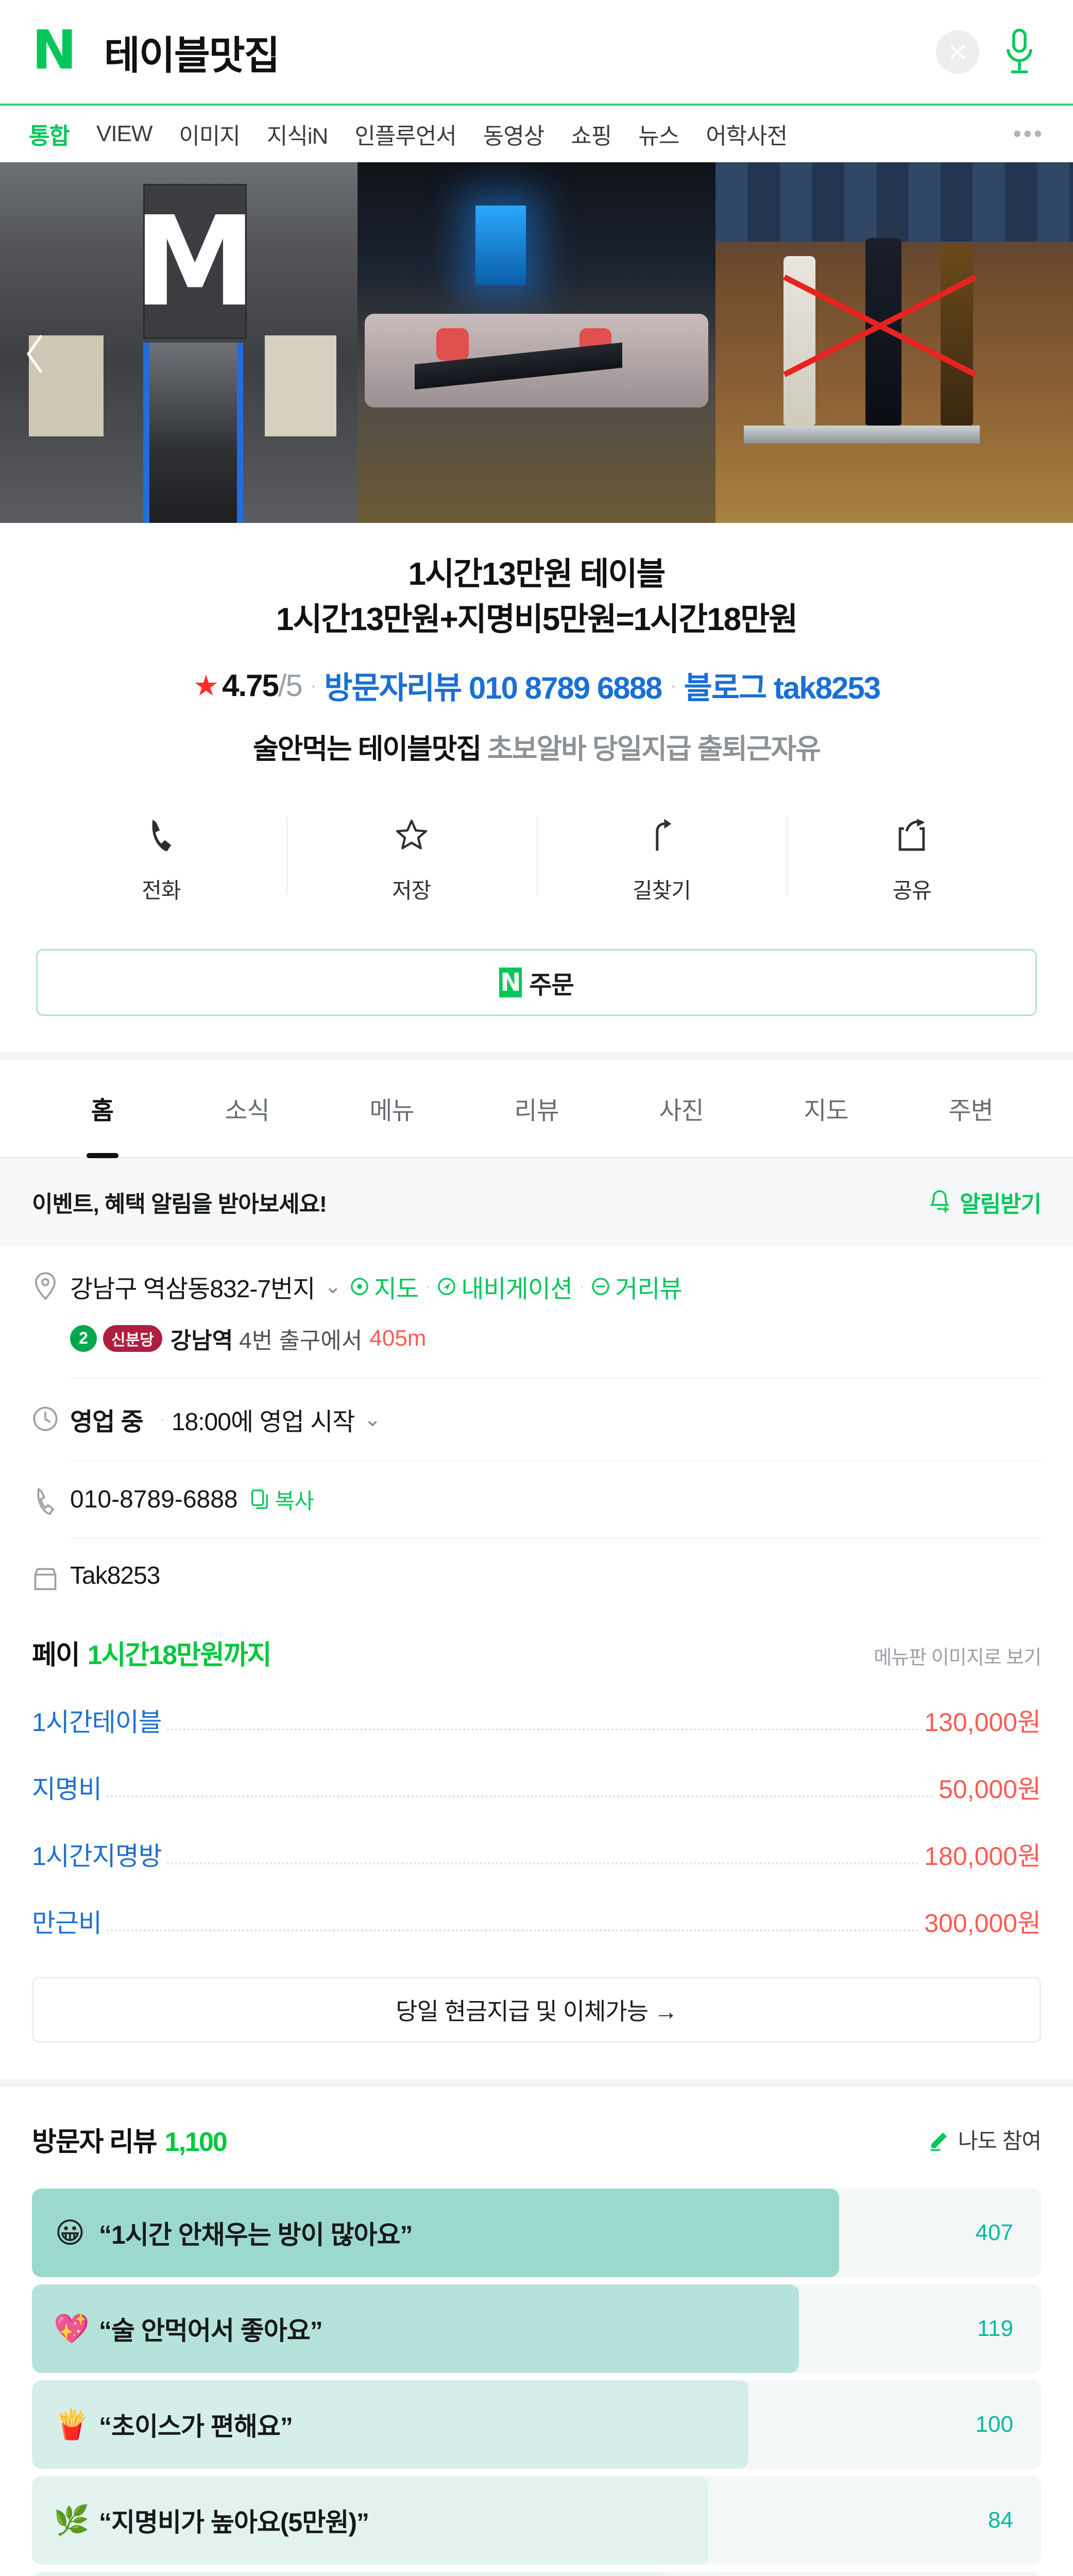  I want to click on tab-photo: 사진, so click(681, 1111).